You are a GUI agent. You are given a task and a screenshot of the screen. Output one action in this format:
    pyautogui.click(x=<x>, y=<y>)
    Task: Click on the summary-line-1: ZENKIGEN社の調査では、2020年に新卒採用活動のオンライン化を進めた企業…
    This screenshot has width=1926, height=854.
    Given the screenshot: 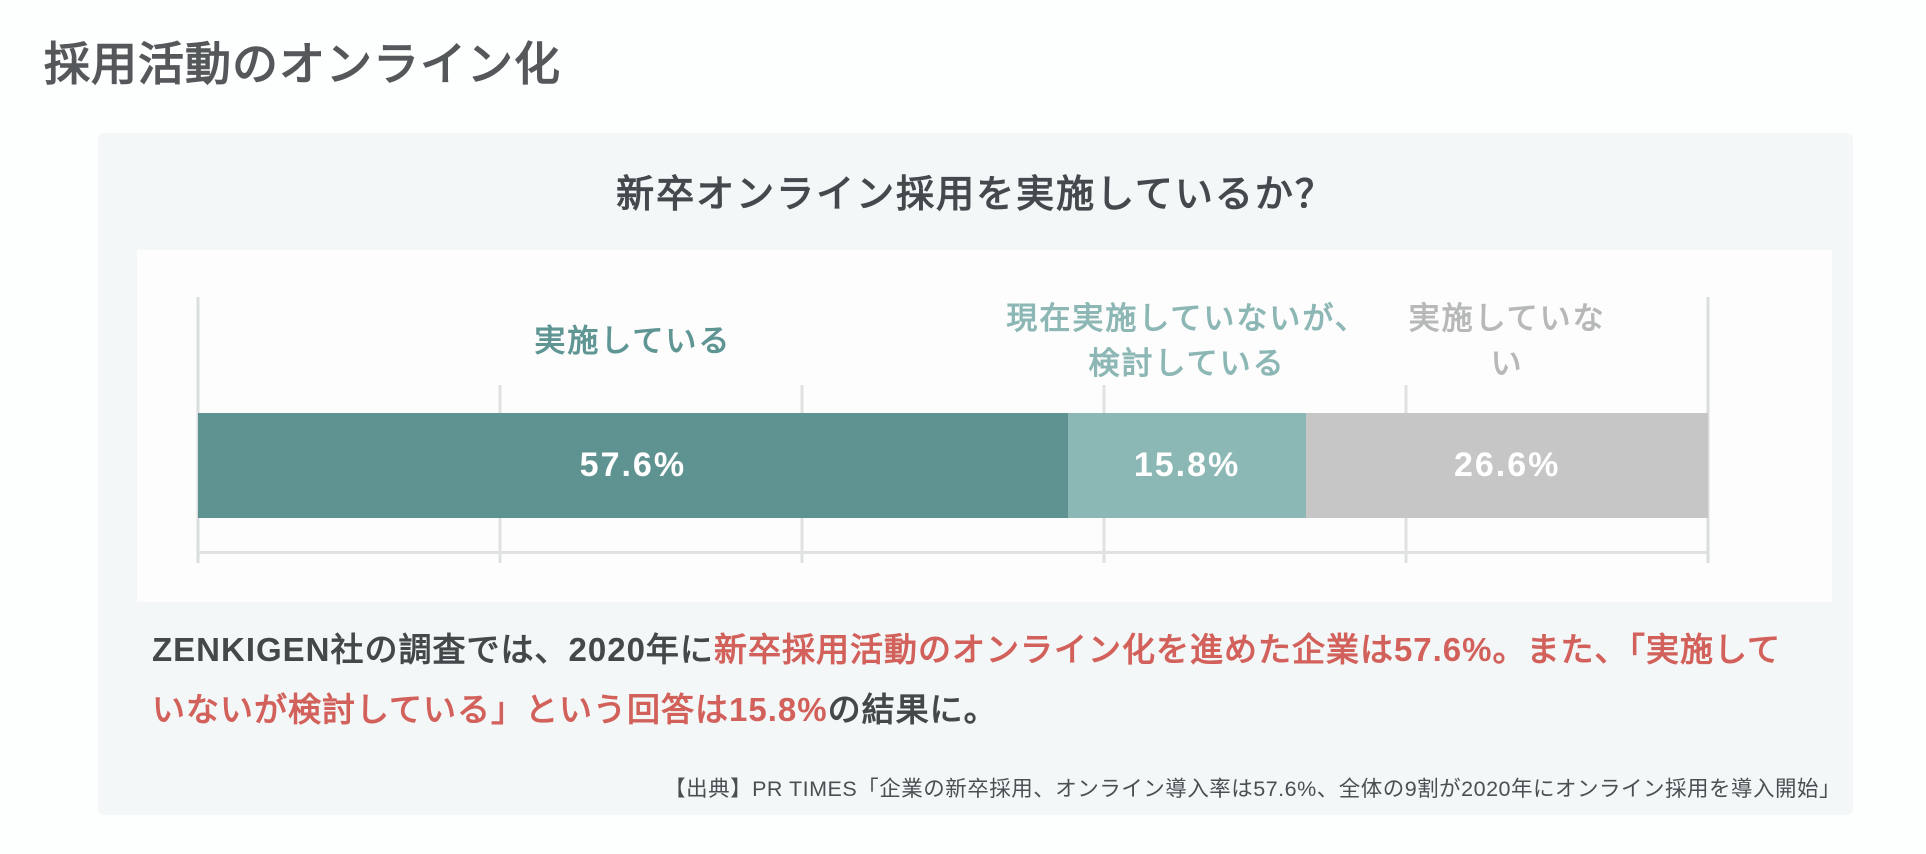 What is the action you would take?
    pyautogui.click(x=972, y=650)
    